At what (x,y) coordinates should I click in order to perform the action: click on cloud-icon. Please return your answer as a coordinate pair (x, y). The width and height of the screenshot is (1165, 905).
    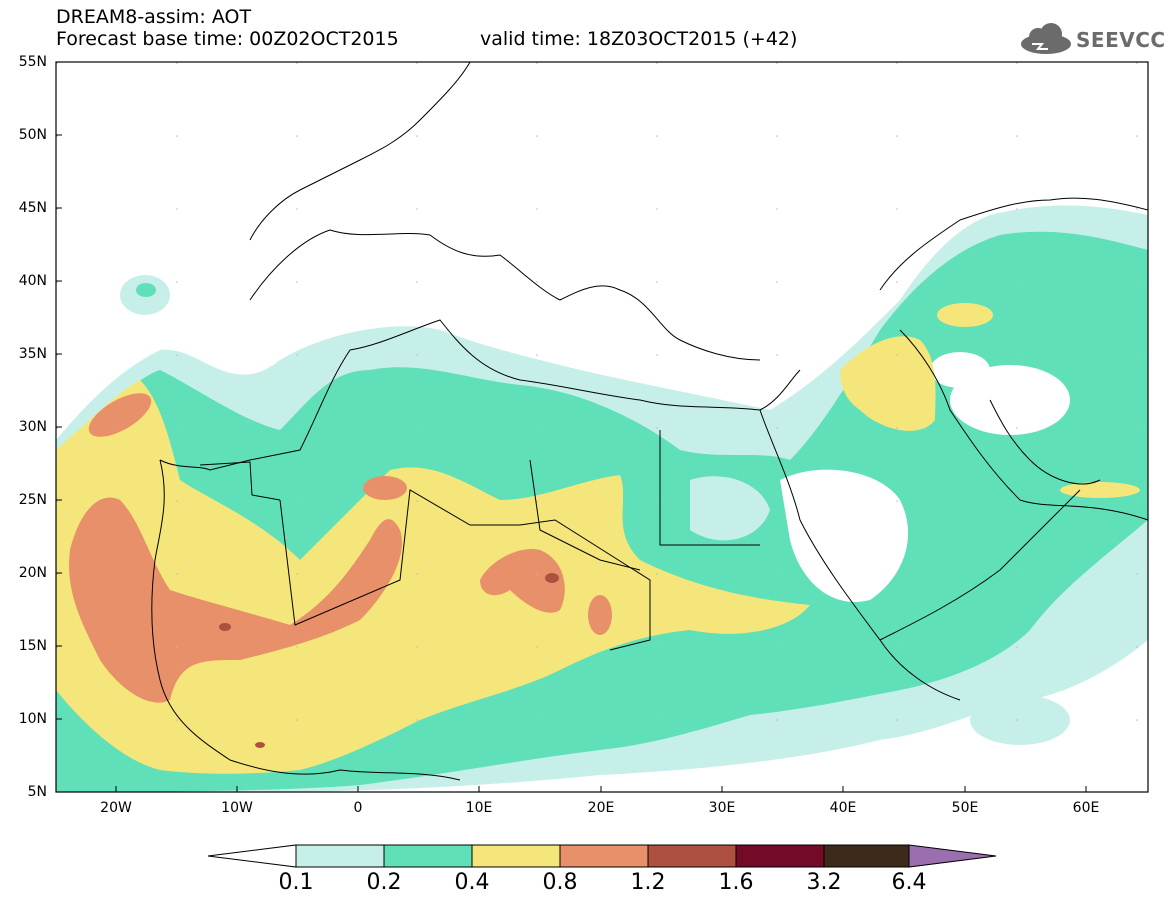
    Looking at the image, I should click on (1046, 38).